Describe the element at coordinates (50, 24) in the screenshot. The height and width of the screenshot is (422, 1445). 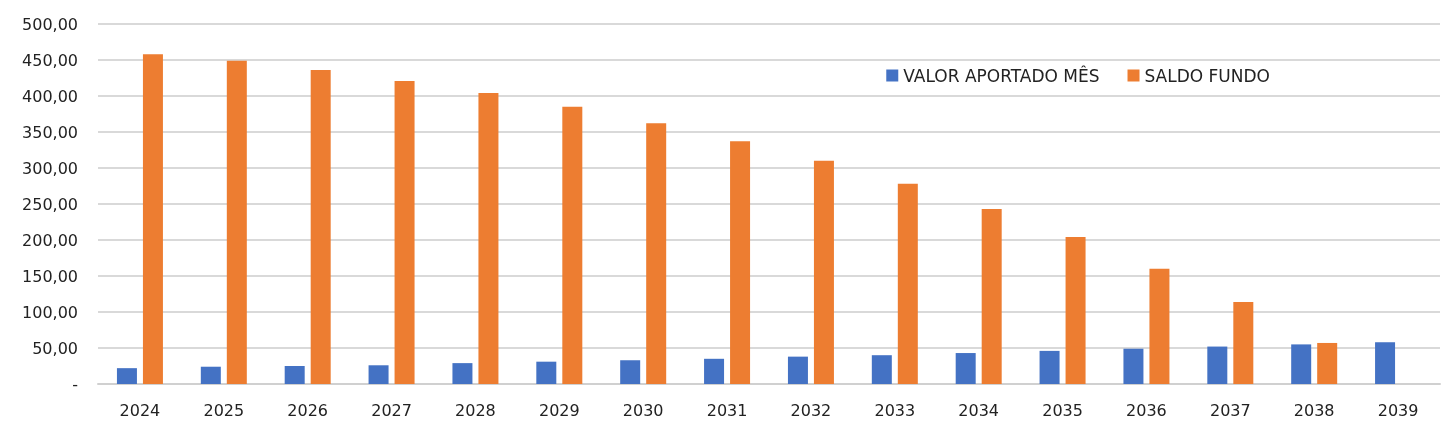
I see `y-tick-label: 500,00` at that location.